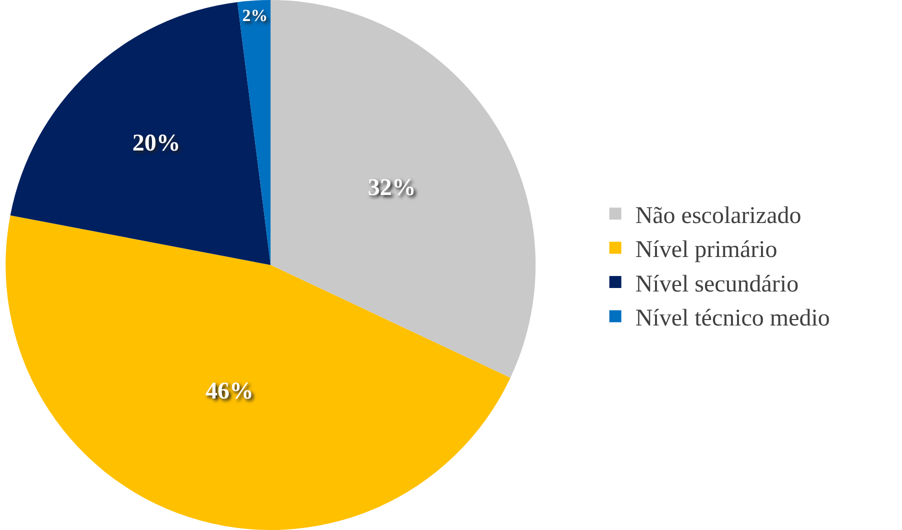 The image size is (902, 530). I want to click on pie-slice, so click(140, 133).